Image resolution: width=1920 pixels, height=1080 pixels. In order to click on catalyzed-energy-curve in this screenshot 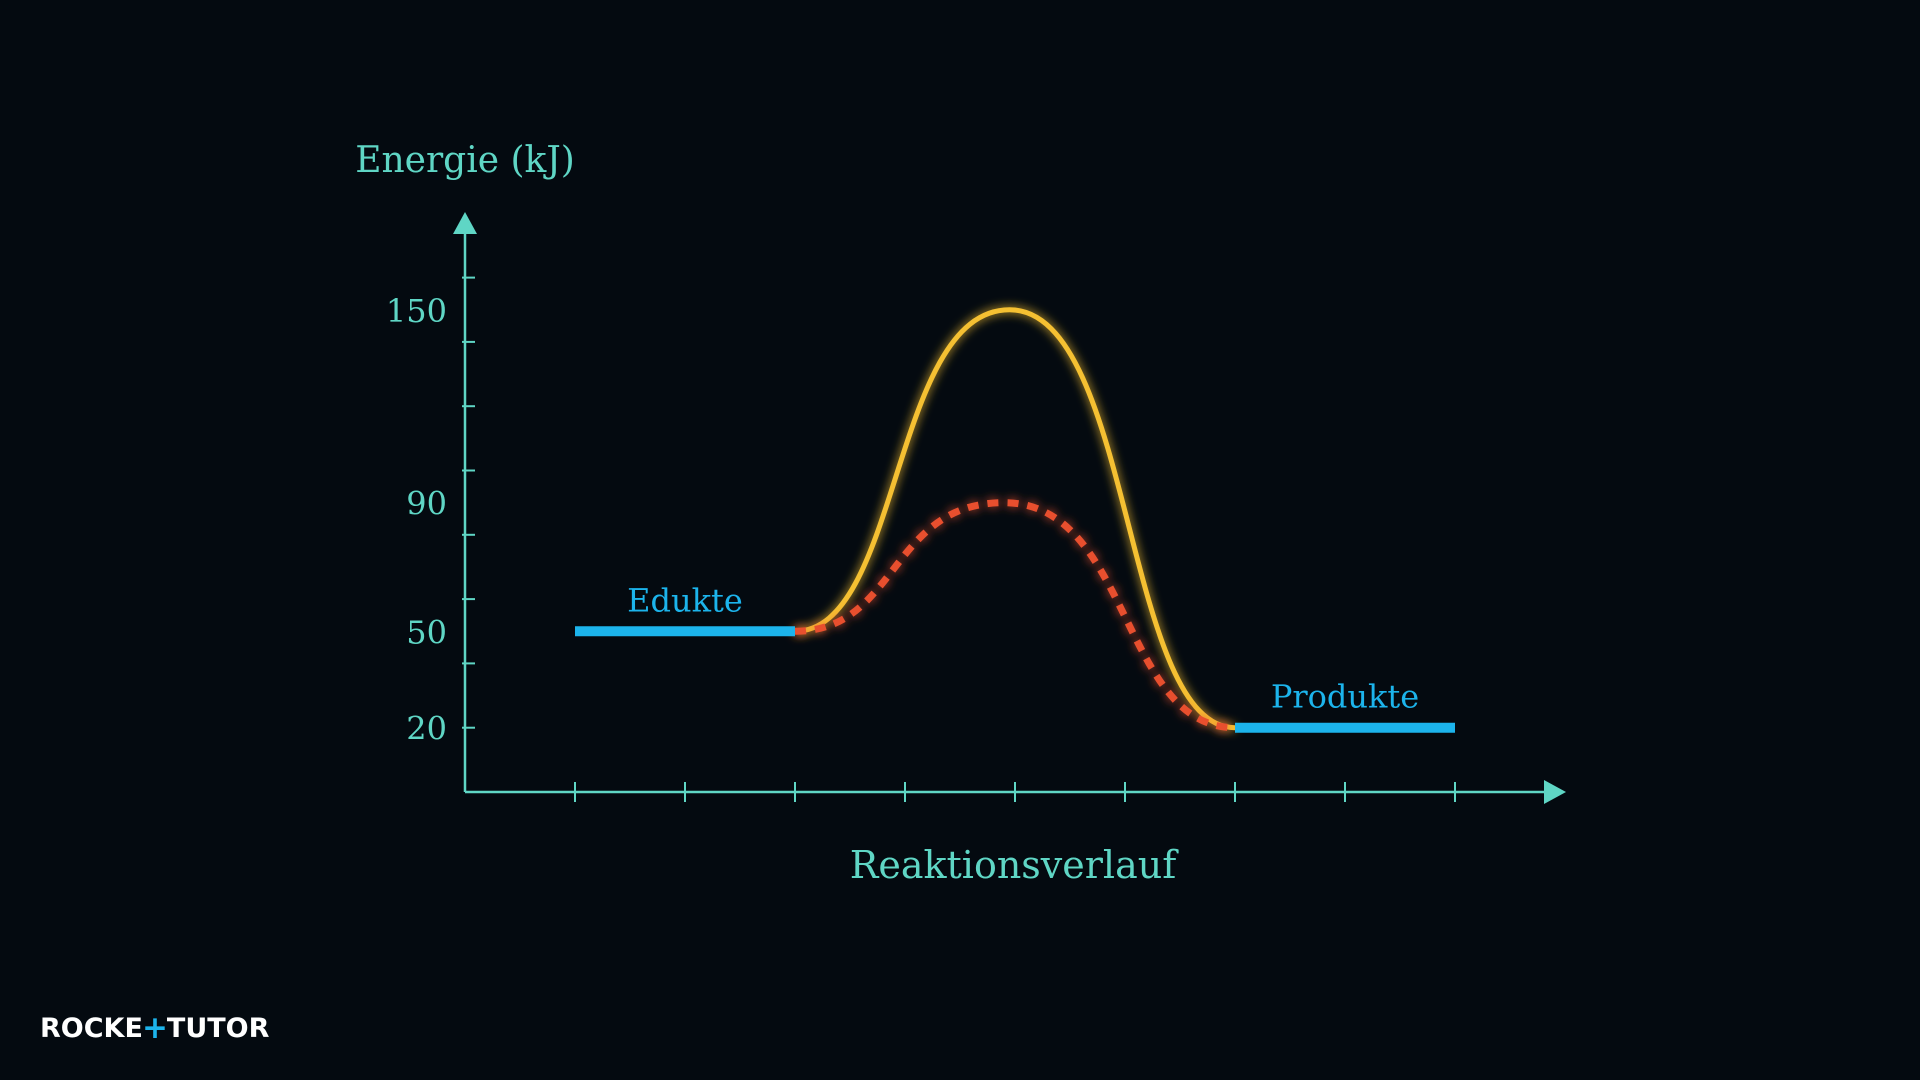, I will do `click(1015, 615)`.